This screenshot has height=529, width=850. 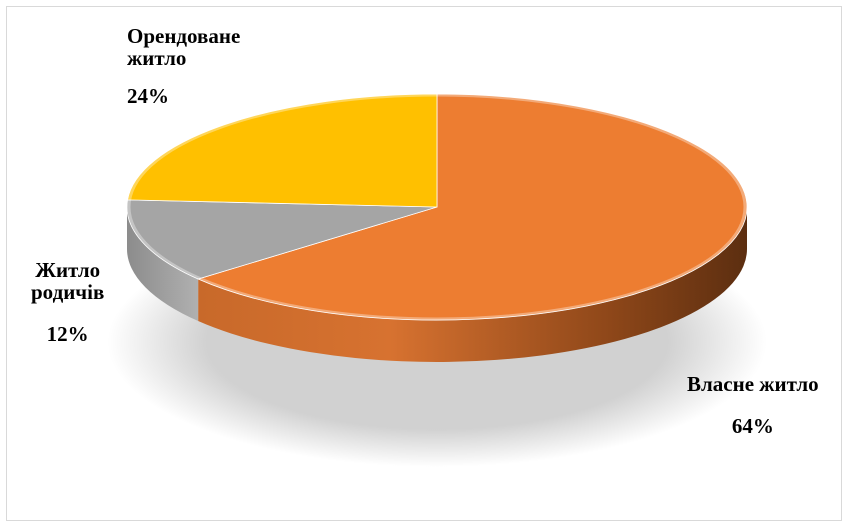 I want to click on slice-percent-rodychiv: 12%, so click(x=67, y=334).